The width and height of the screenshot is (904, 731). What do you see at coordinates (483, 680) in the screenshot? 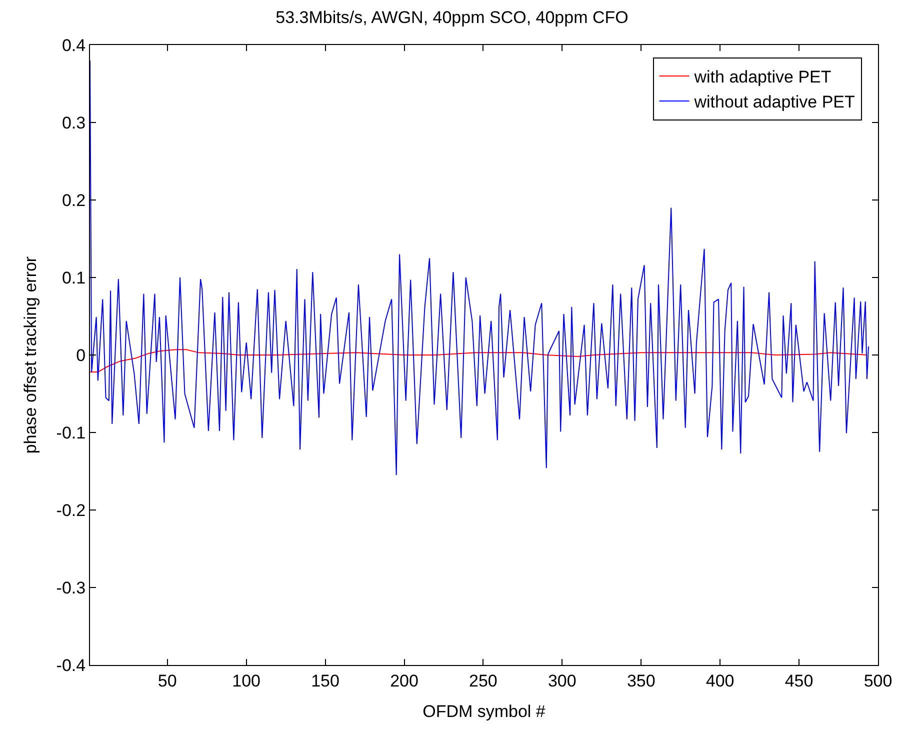
I see `x-tick-label: 250` at bounding box center [483, 680].